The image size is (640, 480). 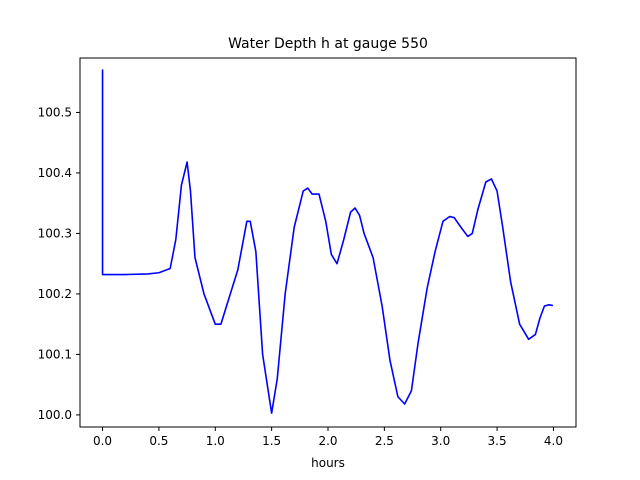 What do you see at coordinates (55, 415) in the screenshot?
I see `y-tick-label: 100.0` at bounding box center [55, 415].